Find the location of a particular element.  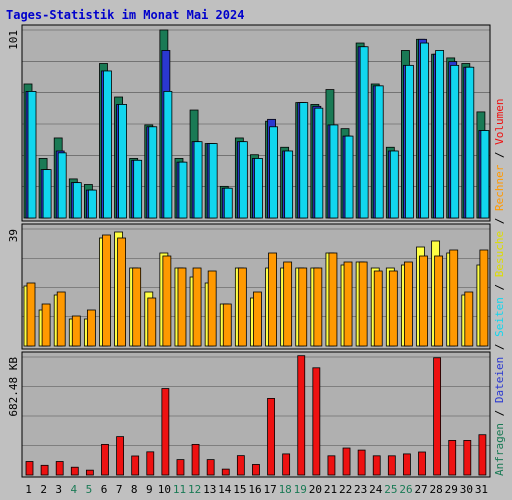

x-tick-label-day-11: 11 is located at coordinates (179, 489).